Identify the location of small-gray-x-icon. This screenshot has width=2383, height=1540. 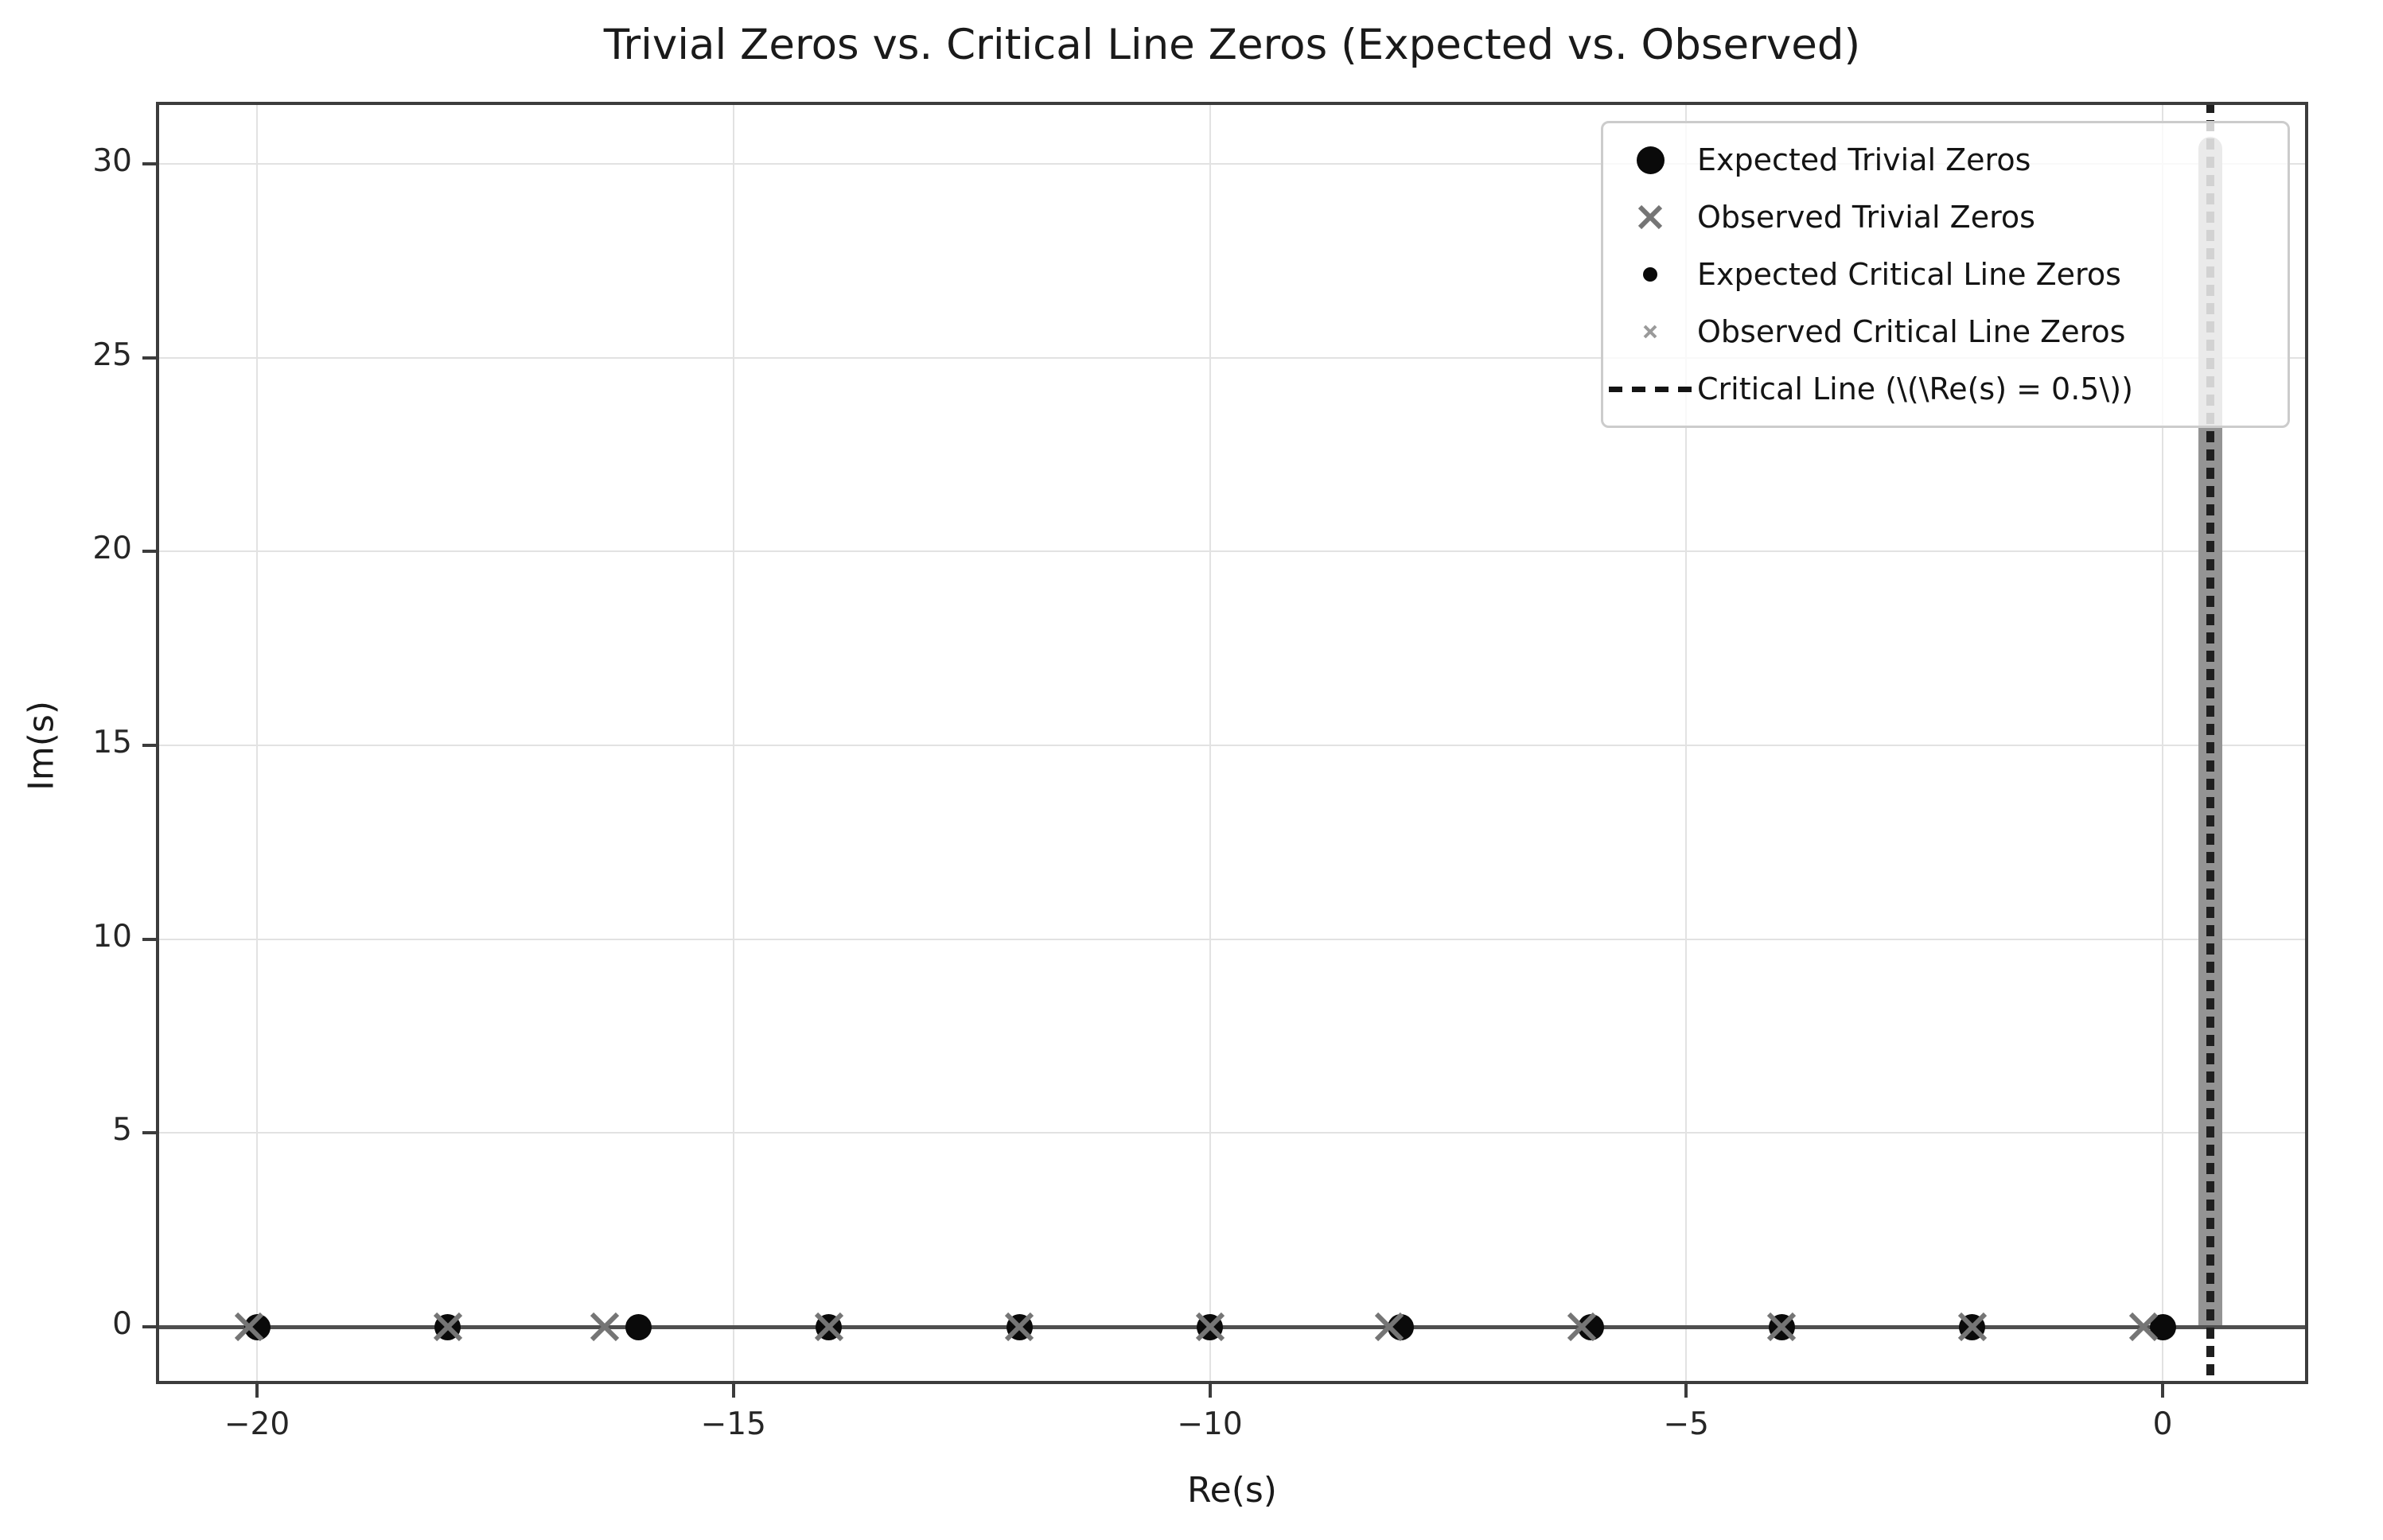
(1650, 332).